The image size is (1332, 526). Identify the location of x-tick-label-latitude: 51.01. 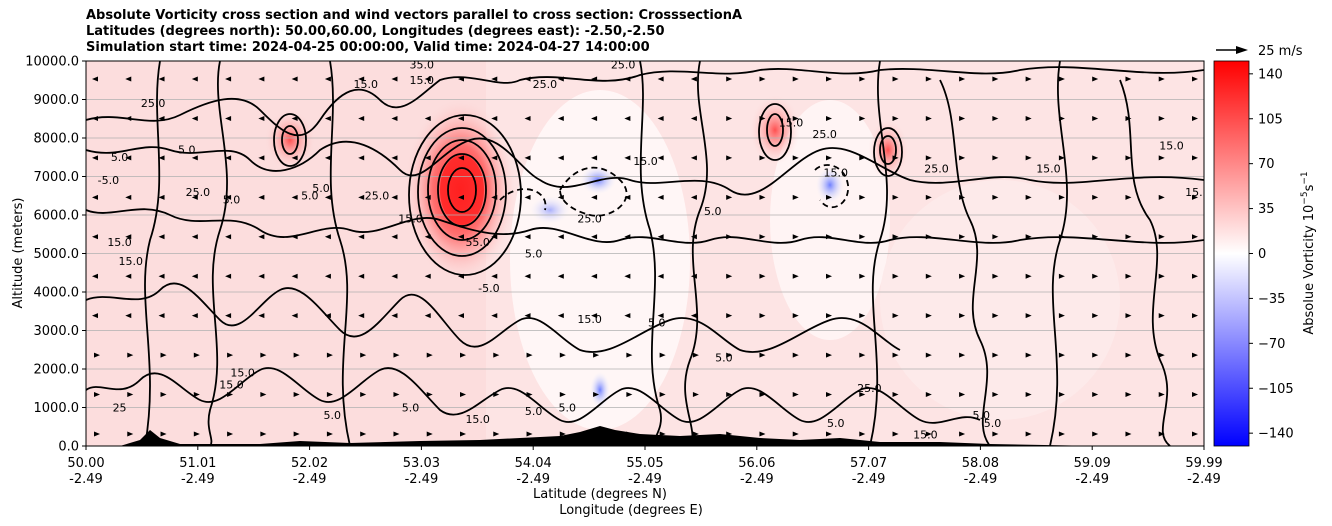
(197, 463).